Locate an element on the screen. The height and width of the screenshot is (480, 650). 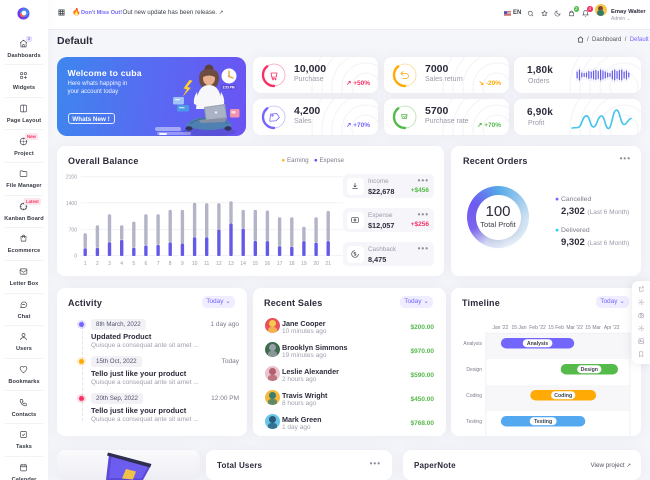
svg-text: 1400 is located at coordinates (71, 204).